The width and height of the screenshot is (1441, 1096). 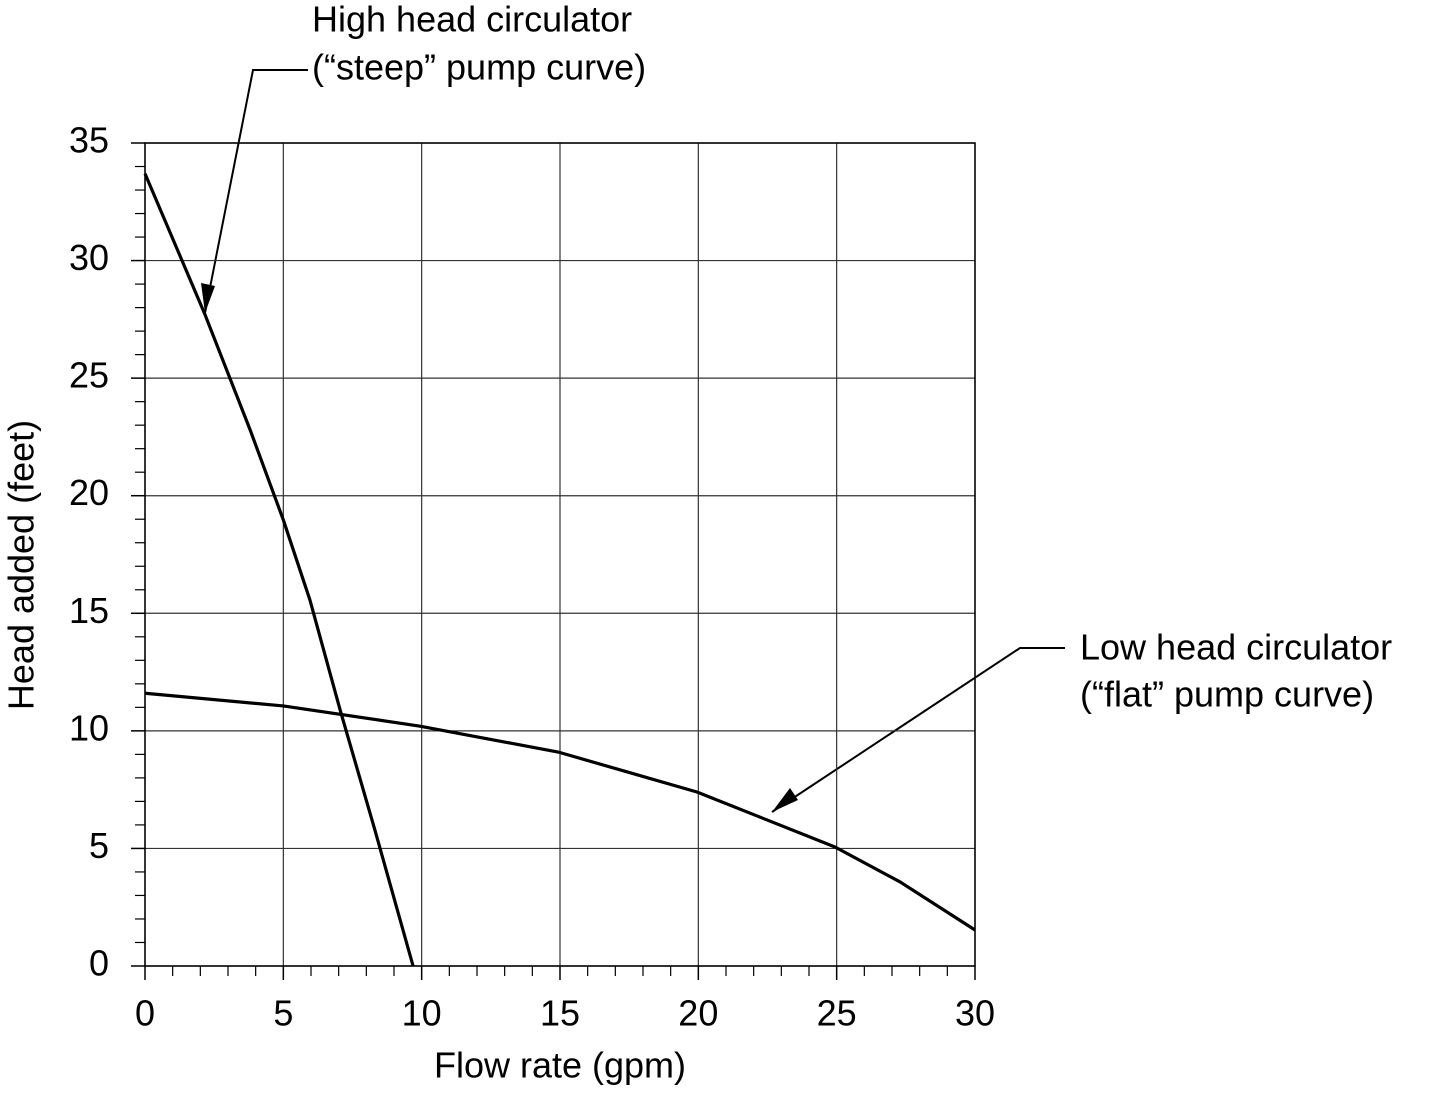 I want to click on x-tick-label: 15, so click(x=560, y=1013).